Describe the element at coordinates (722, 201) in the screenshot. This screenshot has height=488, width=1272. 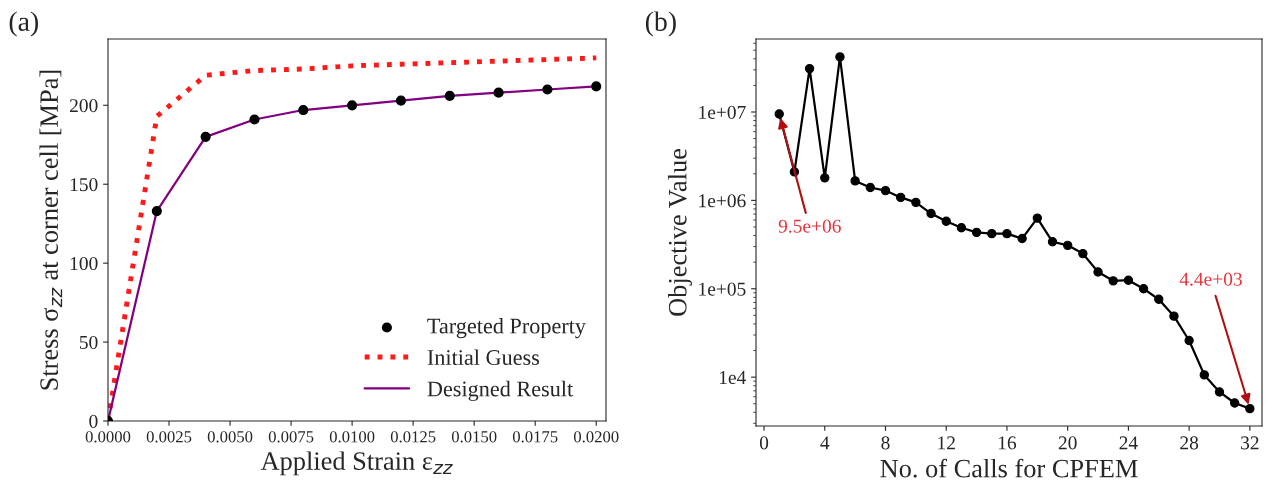
I see `y-tick-label: 1e+06` at that location.